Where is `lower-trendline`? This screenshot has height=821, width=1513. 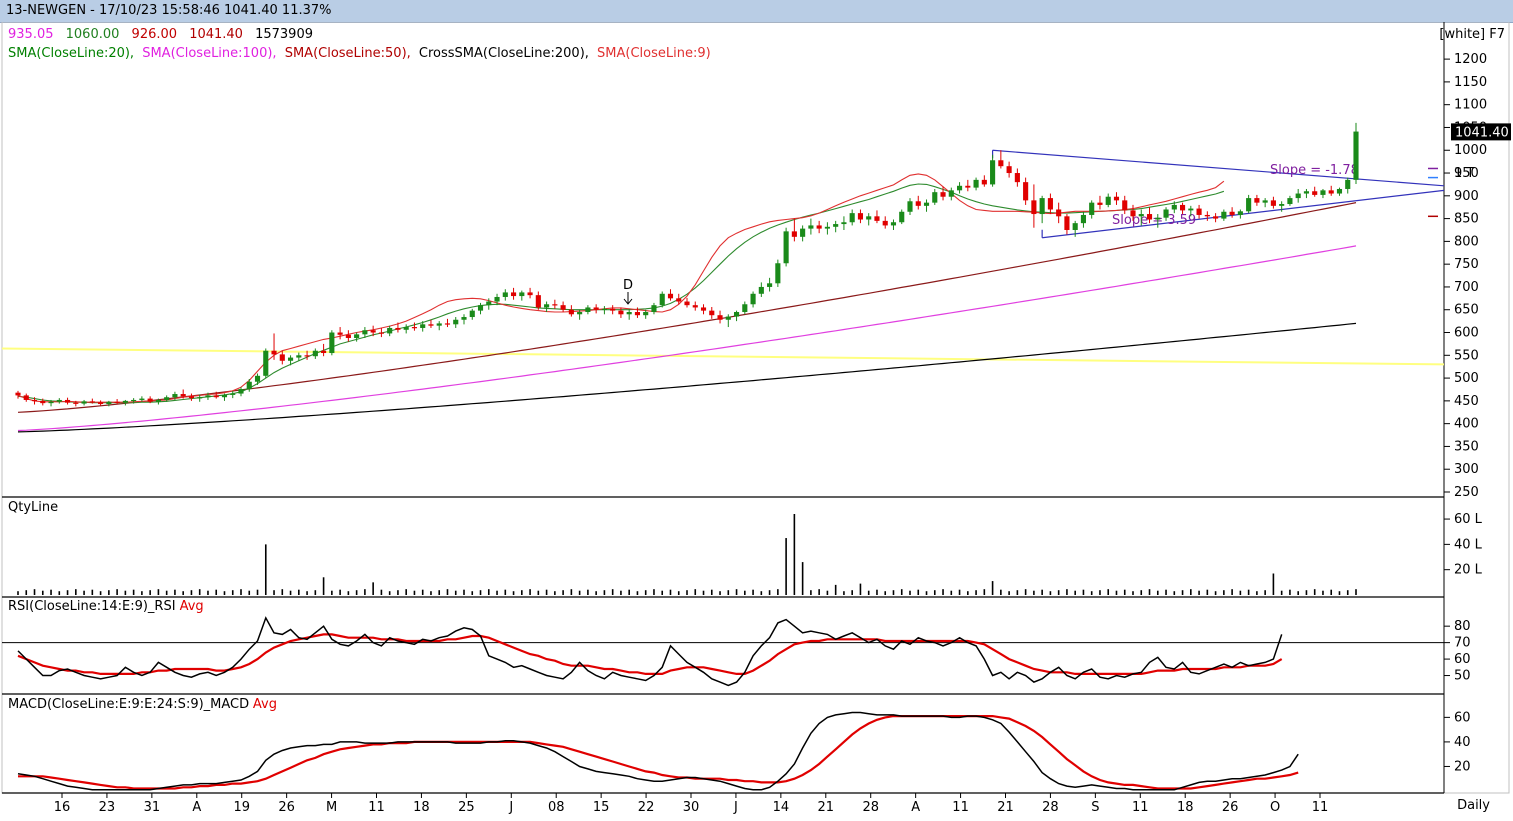
lower-trendline is located at coordinates (1243, 214).